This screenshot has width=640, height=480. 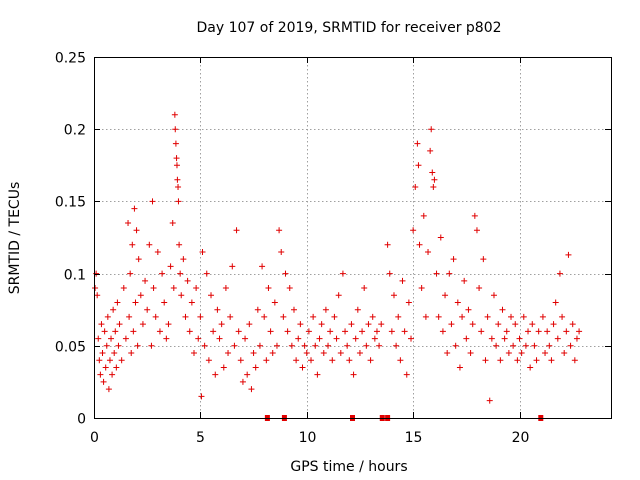 What do you see at coordinates (15, 238) in the screenshot?
I see `y-axis-title: SRMTID / TECUs` at bounding box center [15, 238].